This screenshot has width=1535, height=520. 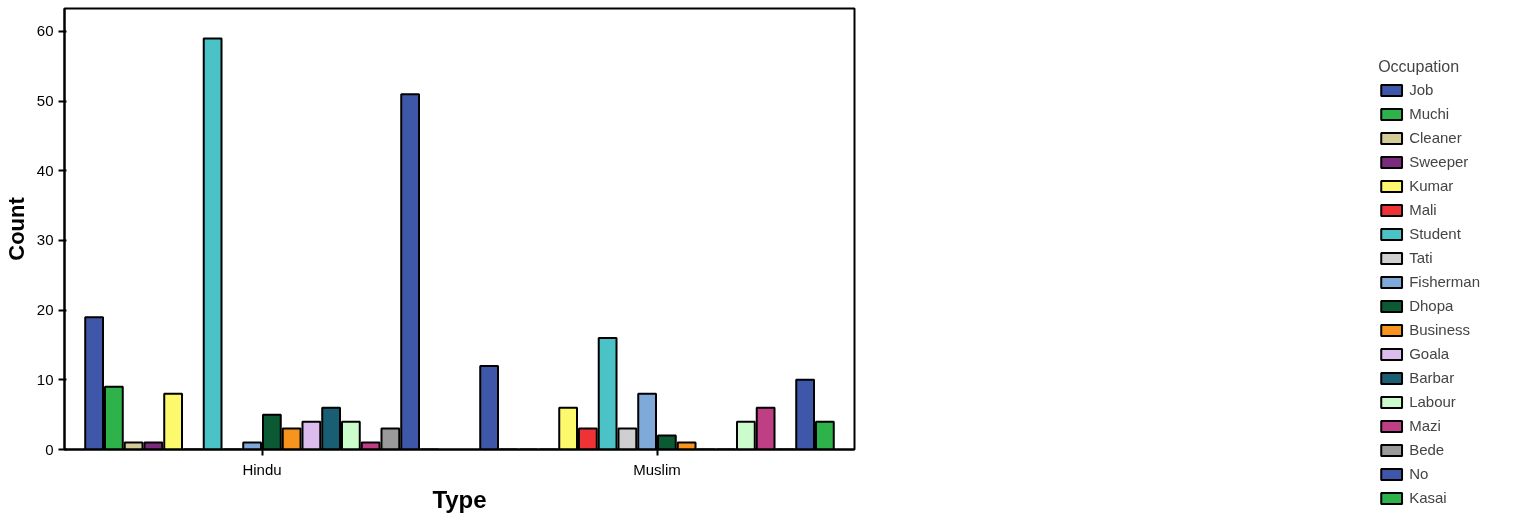 I want to click on legend-label: Goala, so click(x=1429, y=353).